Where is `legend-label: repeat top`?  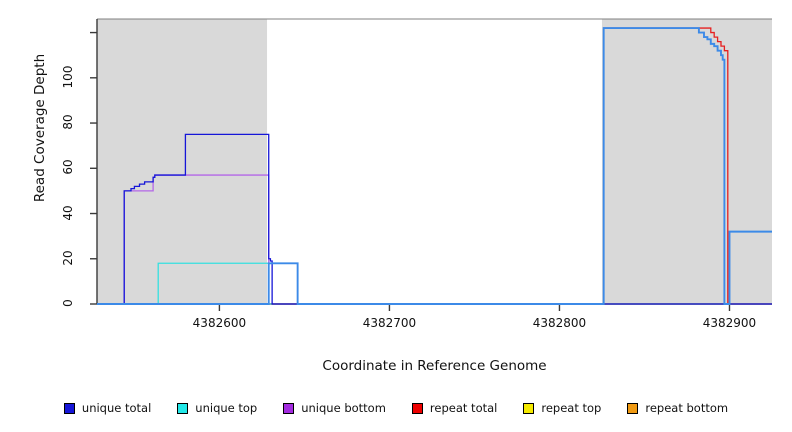 legend-label: repeat top is located at coordinates (571, 408).